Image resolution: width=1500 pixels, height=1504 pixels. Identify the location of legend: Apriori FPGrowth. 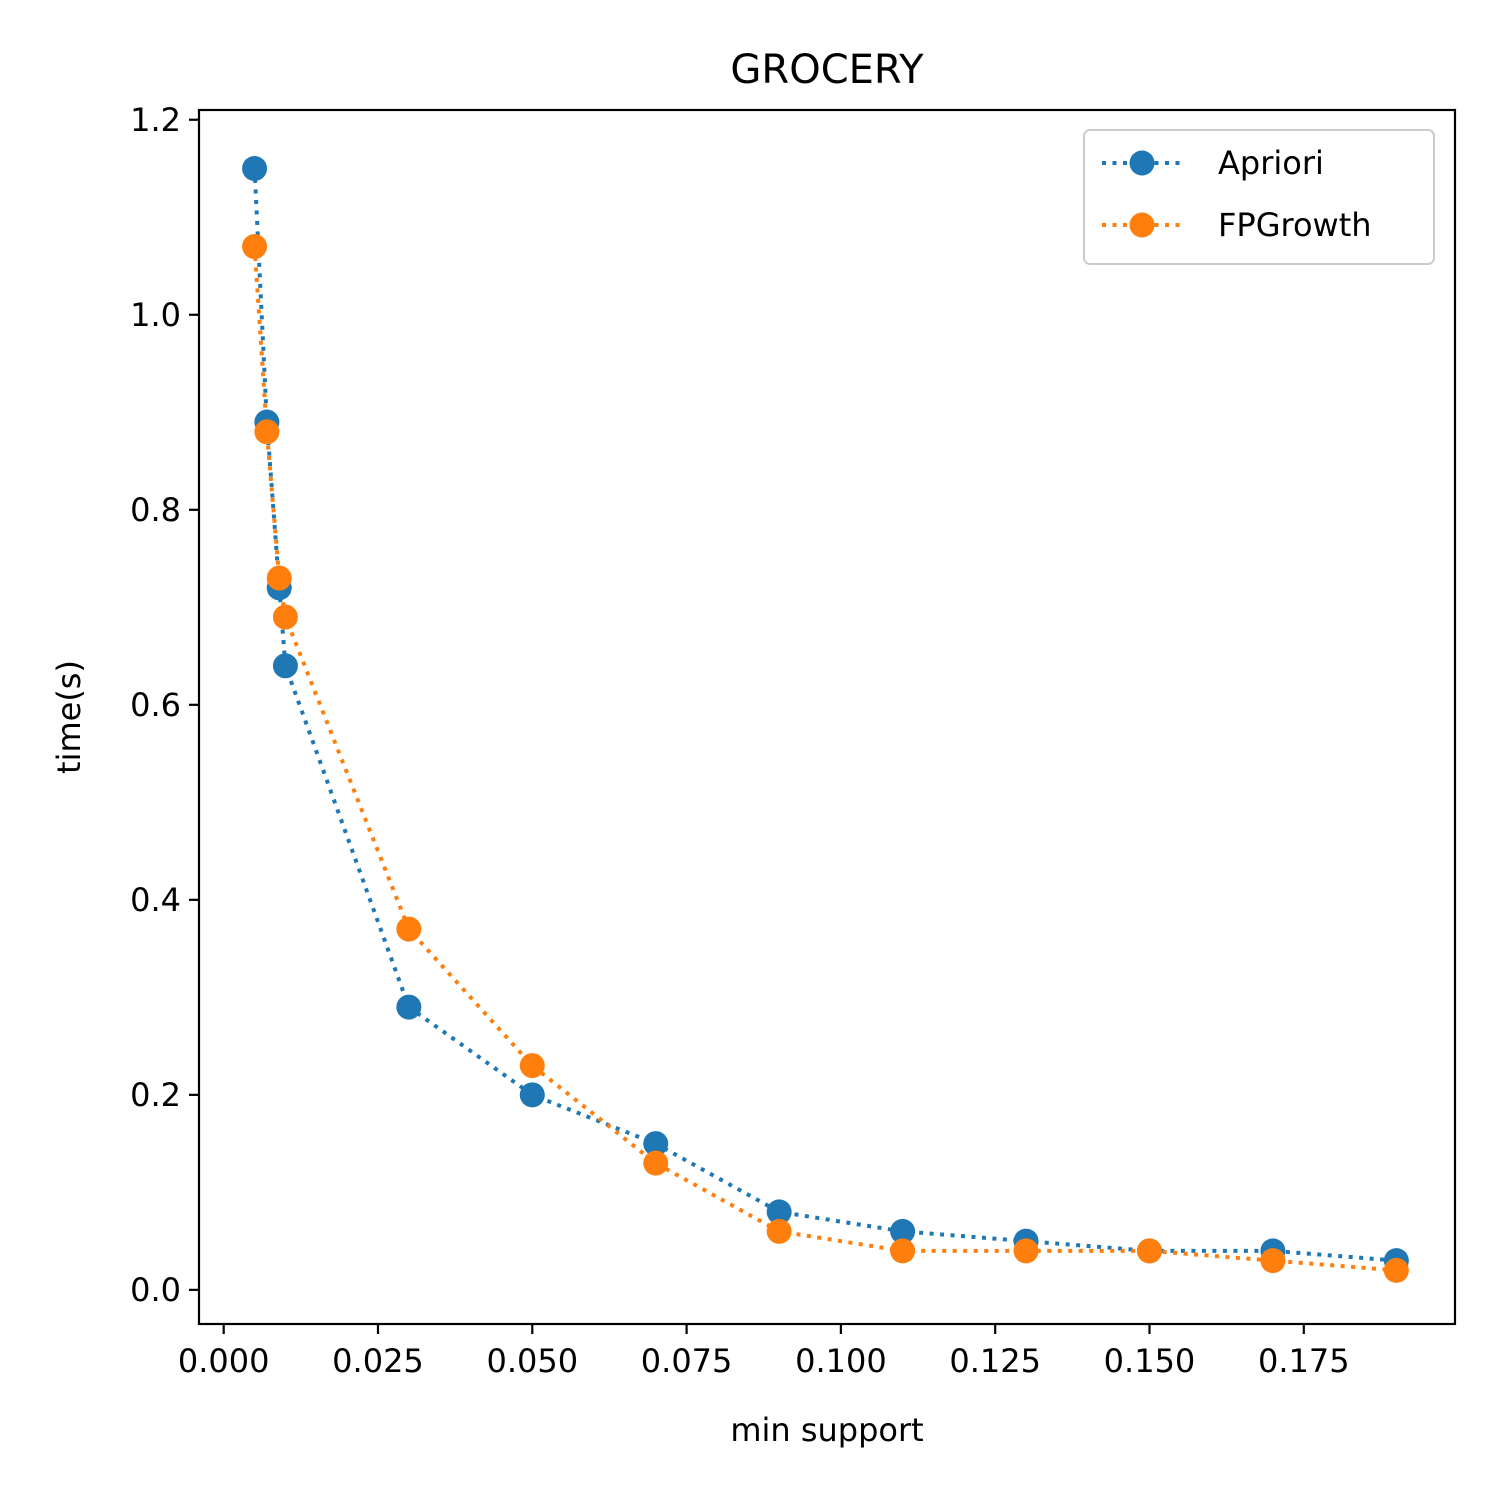
(1259, 197).